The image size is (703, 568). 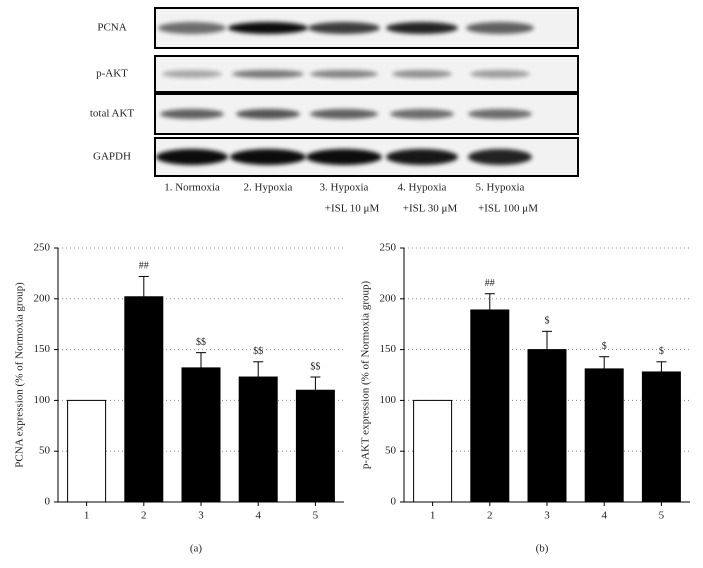 What do you see at coordinates (430, 209) in the screenshot?
I see `lane-label: +ISL 30 μM` at bounding box center [430, 209].